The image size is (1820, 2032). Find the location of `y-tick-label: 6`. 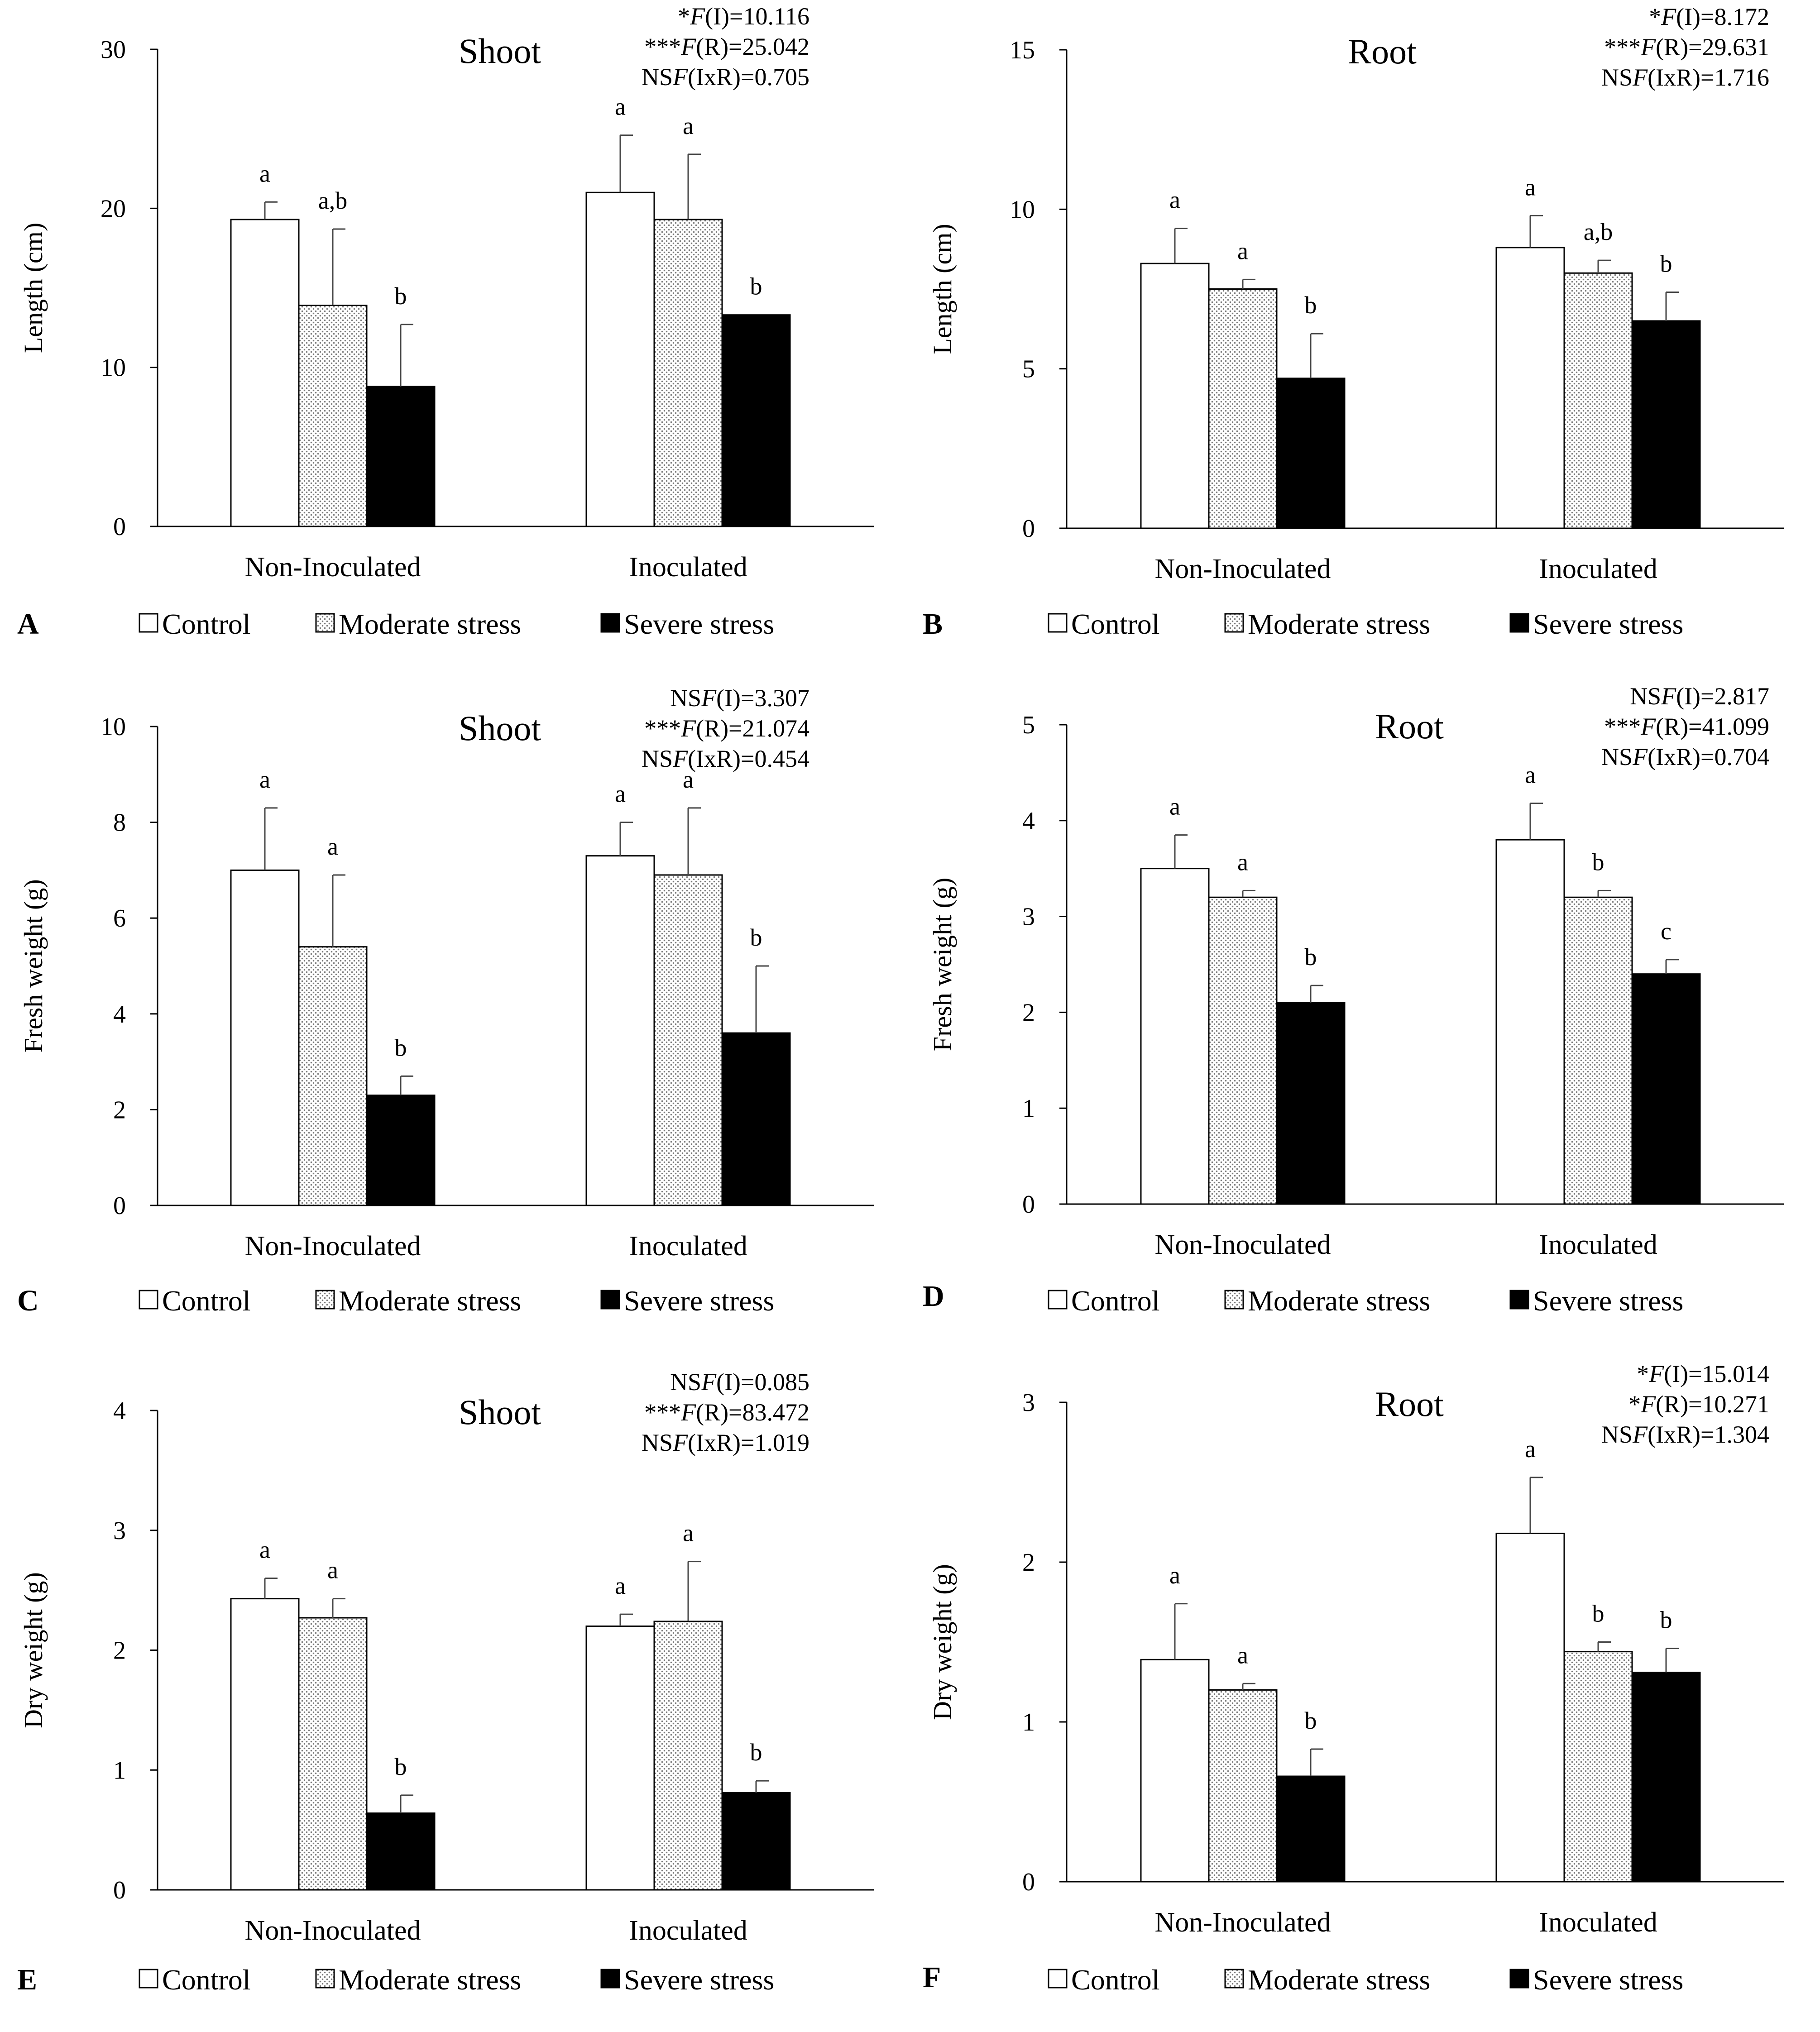

y-tick-label: 6 is located at coordinates (120, 918).